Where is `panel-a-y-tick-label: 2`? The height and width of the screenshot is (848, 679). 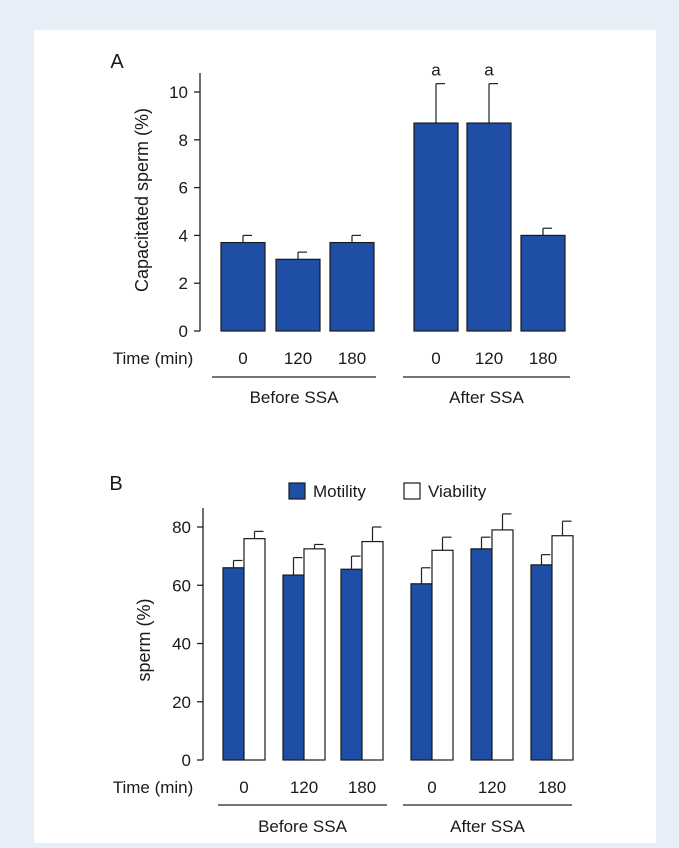
panel-a-y-tick-label: 2 is located at coordinates (183, 283).